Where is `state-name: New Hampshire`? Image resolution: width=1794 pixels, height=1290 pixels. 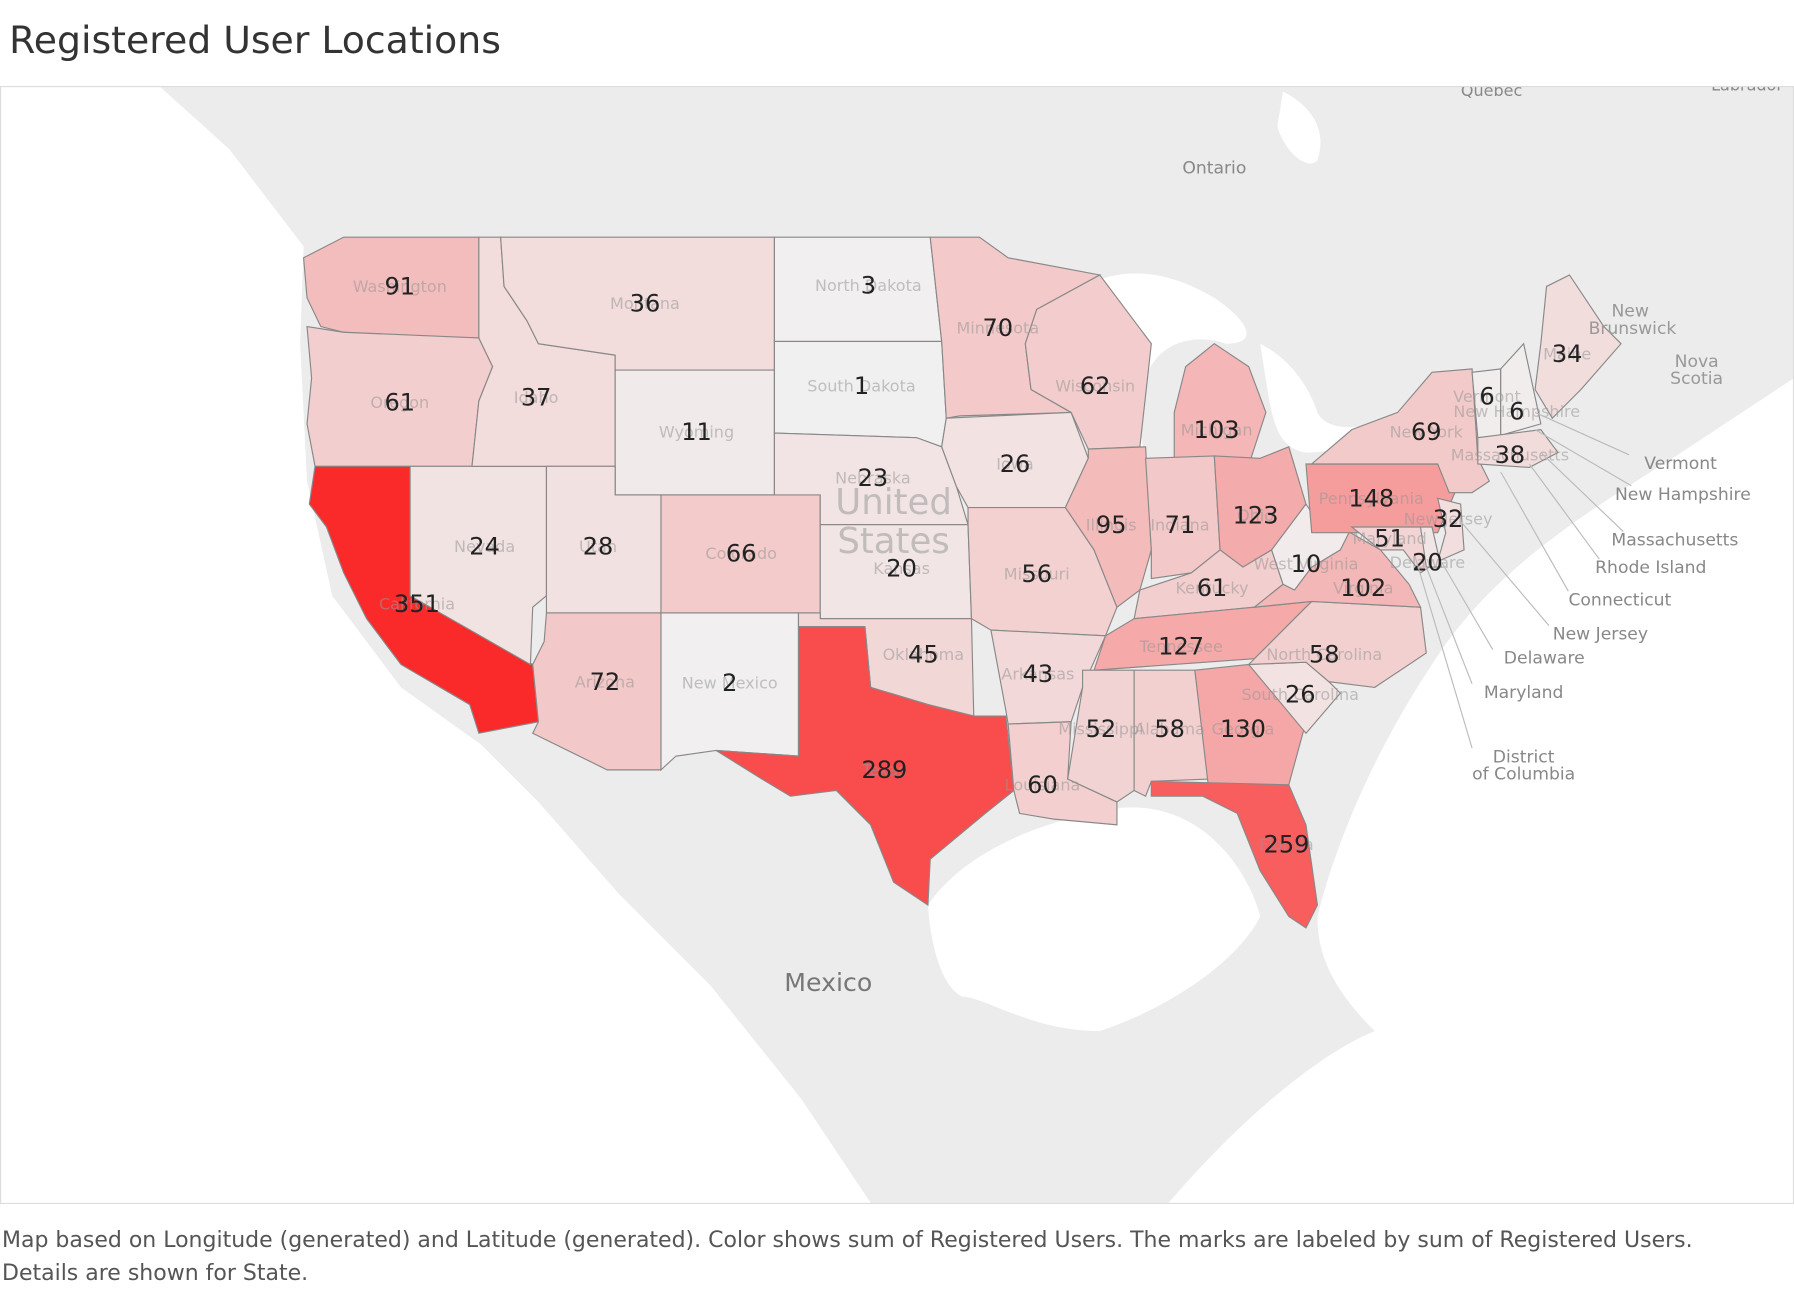
state-name: New Hampshire is located at coordinates (1516, 411).